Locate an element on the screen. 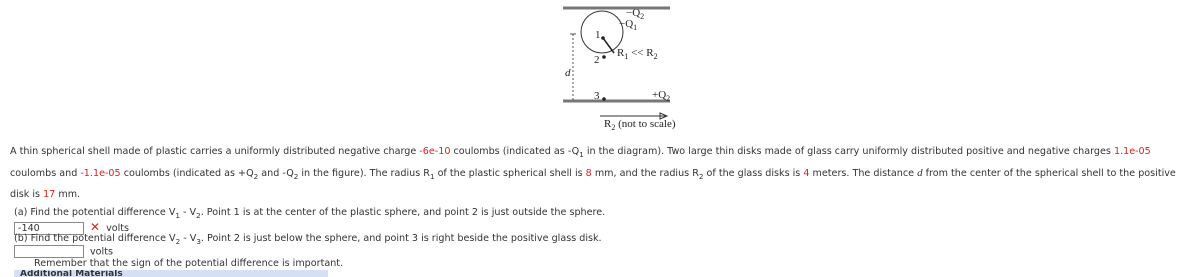 The image size is (1200, 277). label: +Q2 is located at coordinates (661, 96).